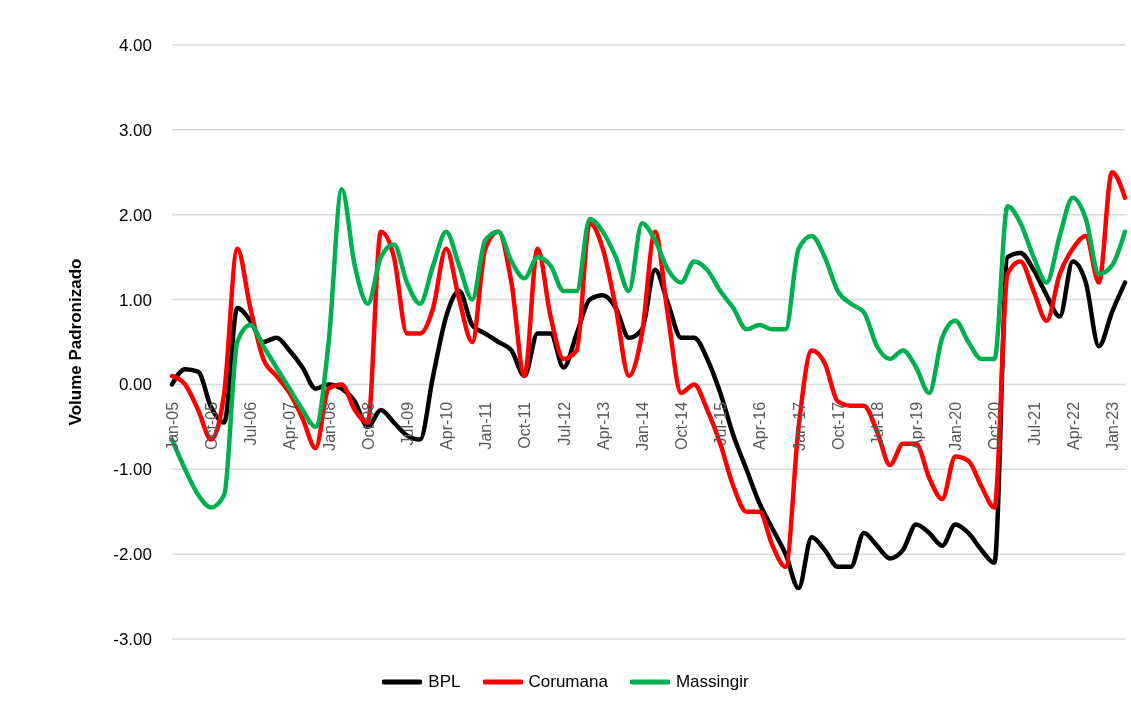 The image size is (1131, 717). I want to click on x-tick-label: Jul-15, so click(721, 423).